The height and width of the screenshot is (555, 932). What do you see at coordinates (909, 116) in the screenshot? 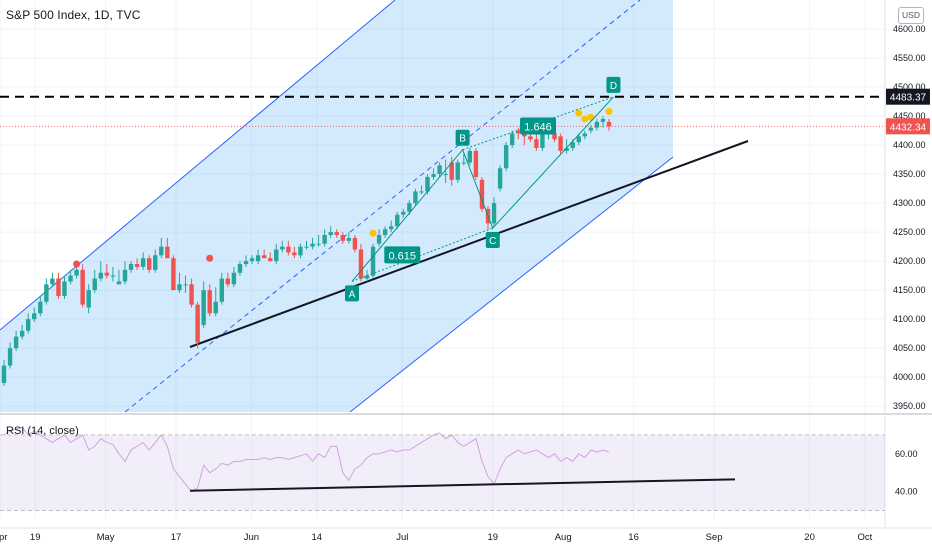
I see `price-tick-label: 4450.00` at bounding box center [909, 116].